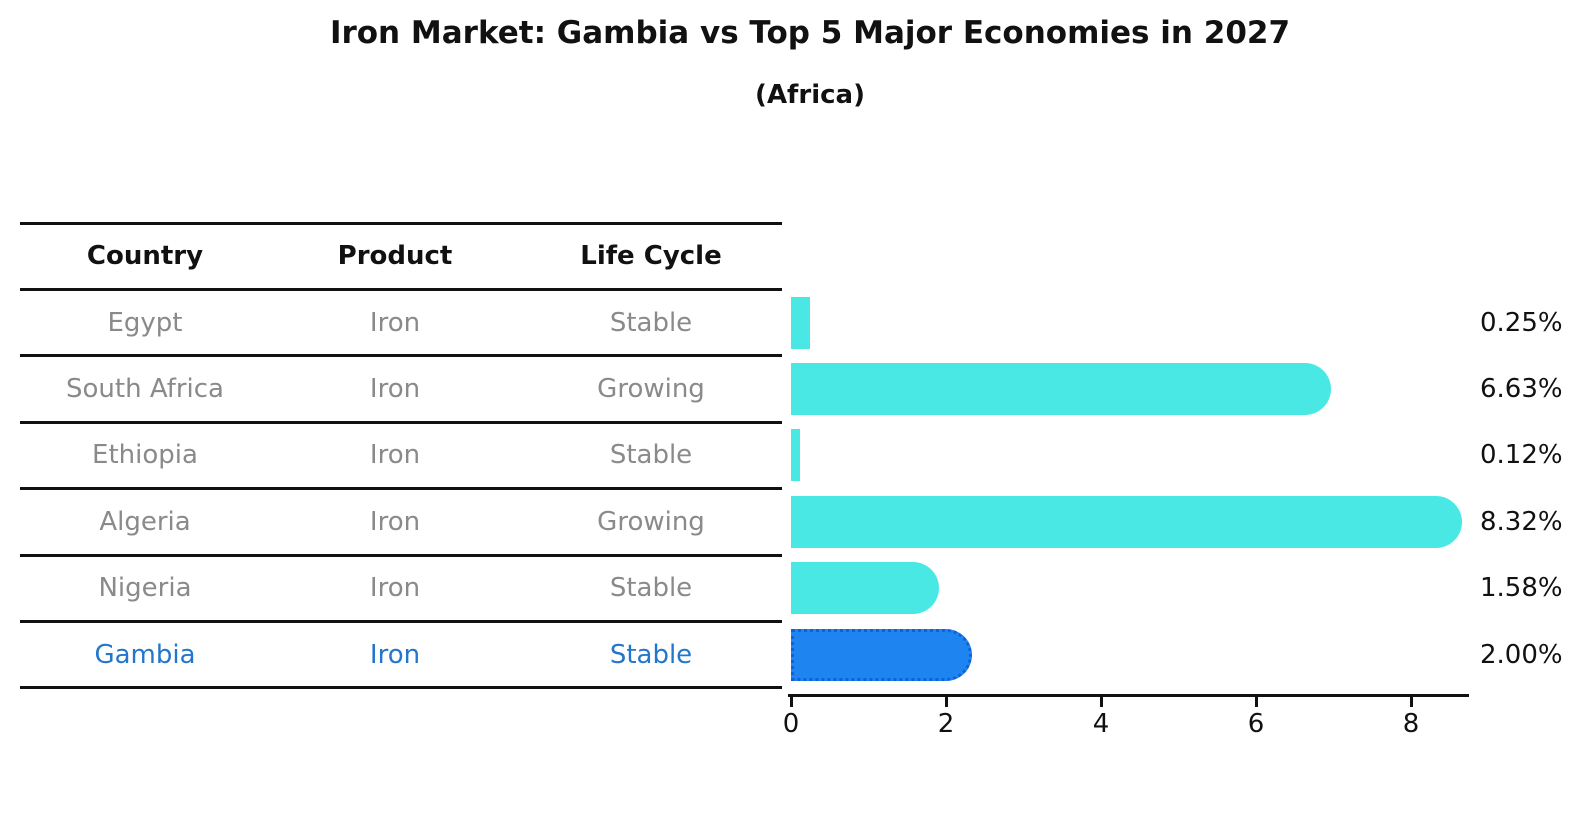 The image size is (1586, 823). I want to click on x-tick-label: 6, so click(1256, 724).